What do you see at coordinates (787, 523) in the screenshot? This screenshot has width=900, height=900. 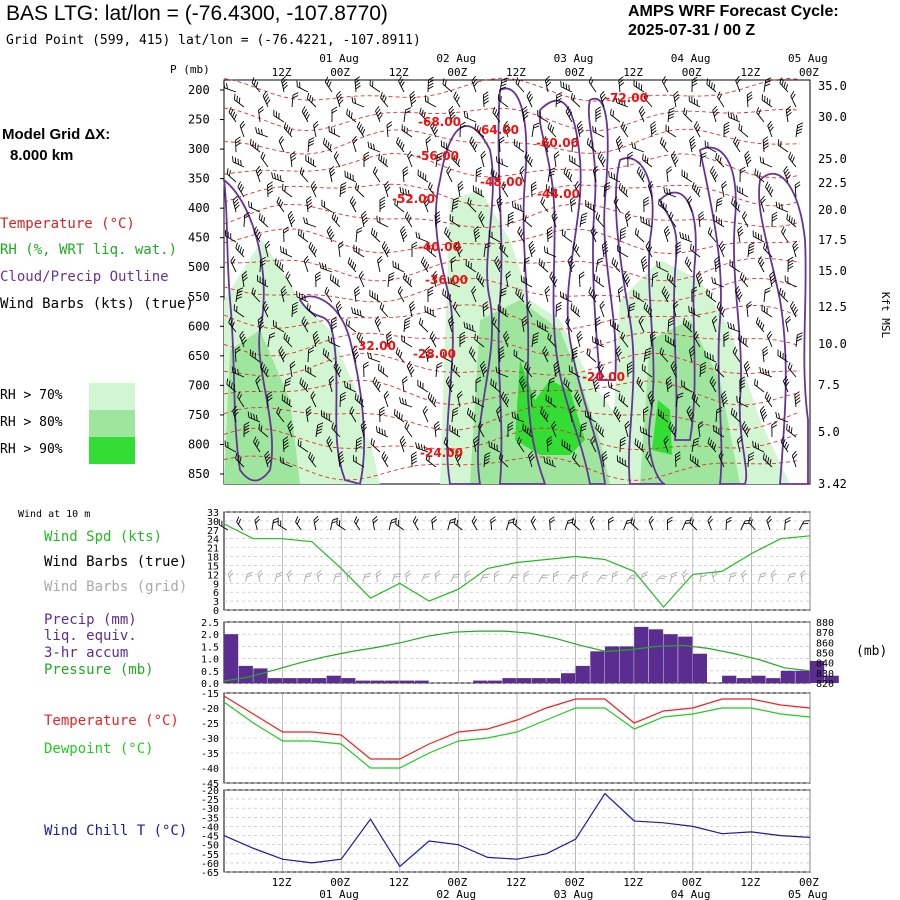 I see `sfc-wind-barb` at bounding box center [787, 523].